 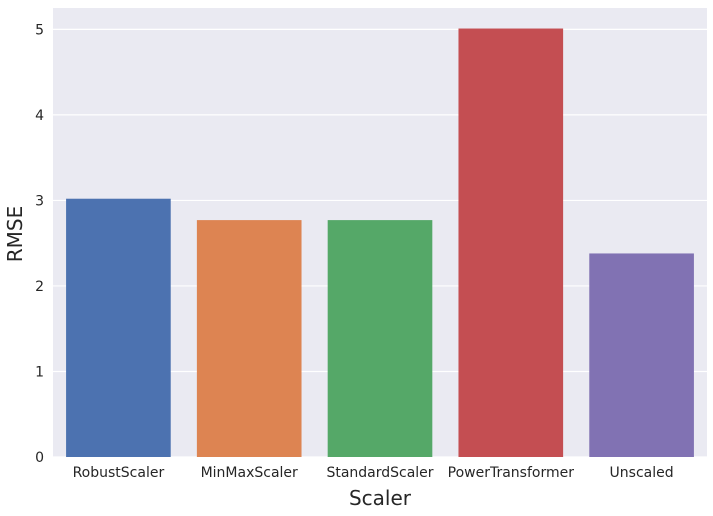 I want to click on bar-standardscaler, so click(x=380, y=338).